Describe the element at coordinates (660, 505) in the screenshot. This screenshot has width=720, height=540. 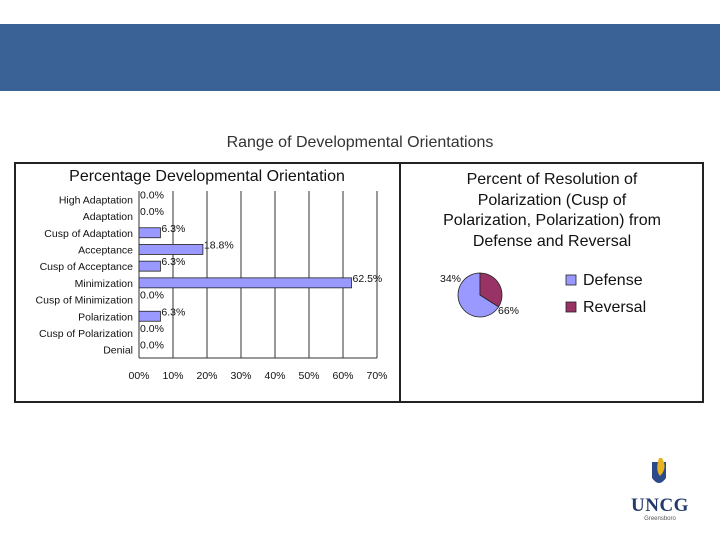
I see `logo-text: UNCG` at that location.